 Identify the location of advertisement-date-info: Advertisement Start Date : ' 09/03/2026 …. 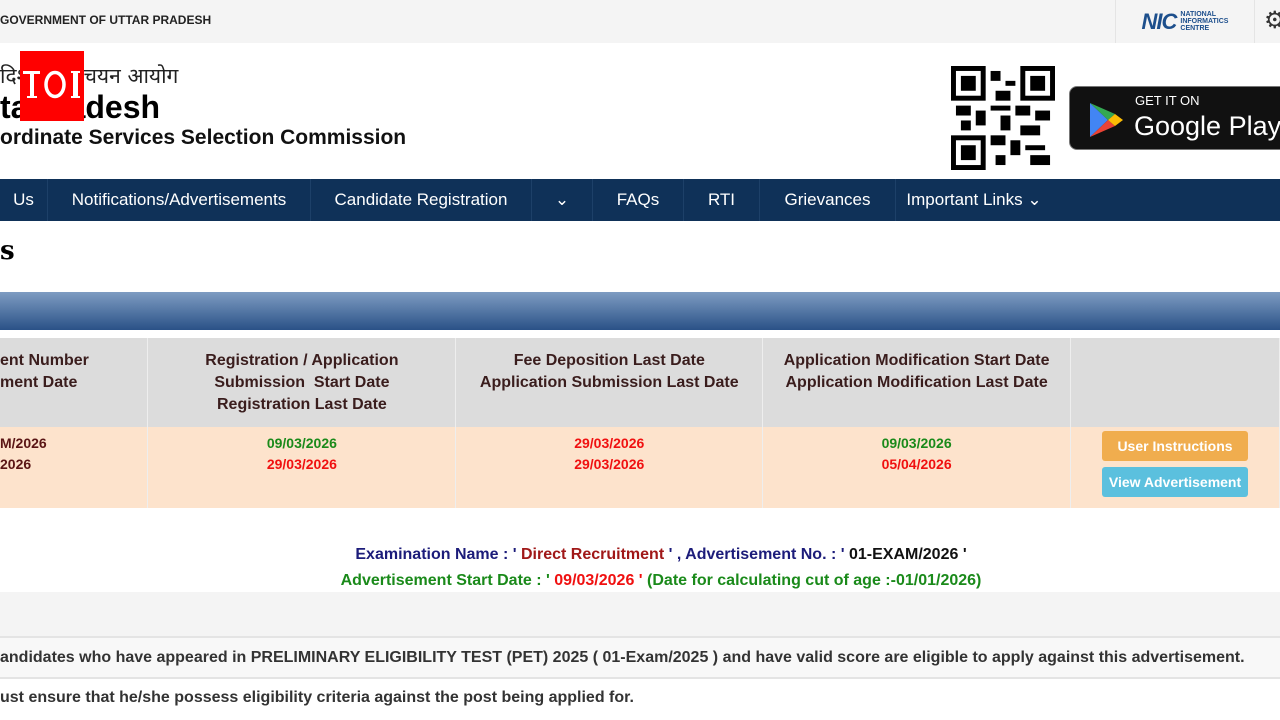
(661, 580).